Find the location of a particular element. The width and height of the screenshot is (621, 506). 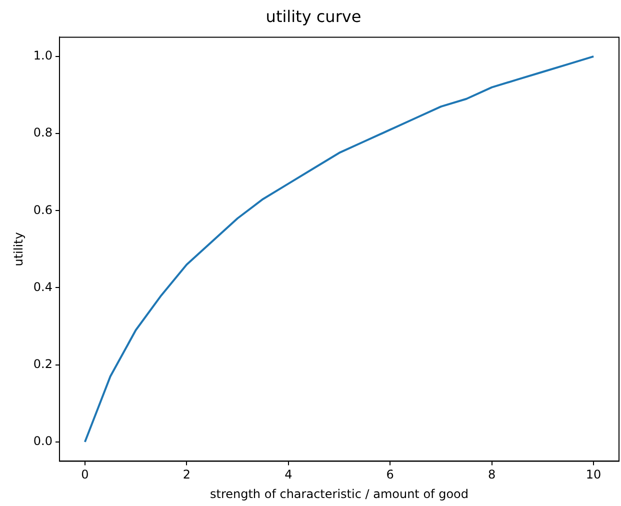

y-tick-label: 0.8 is located at coordinates (42, 133).